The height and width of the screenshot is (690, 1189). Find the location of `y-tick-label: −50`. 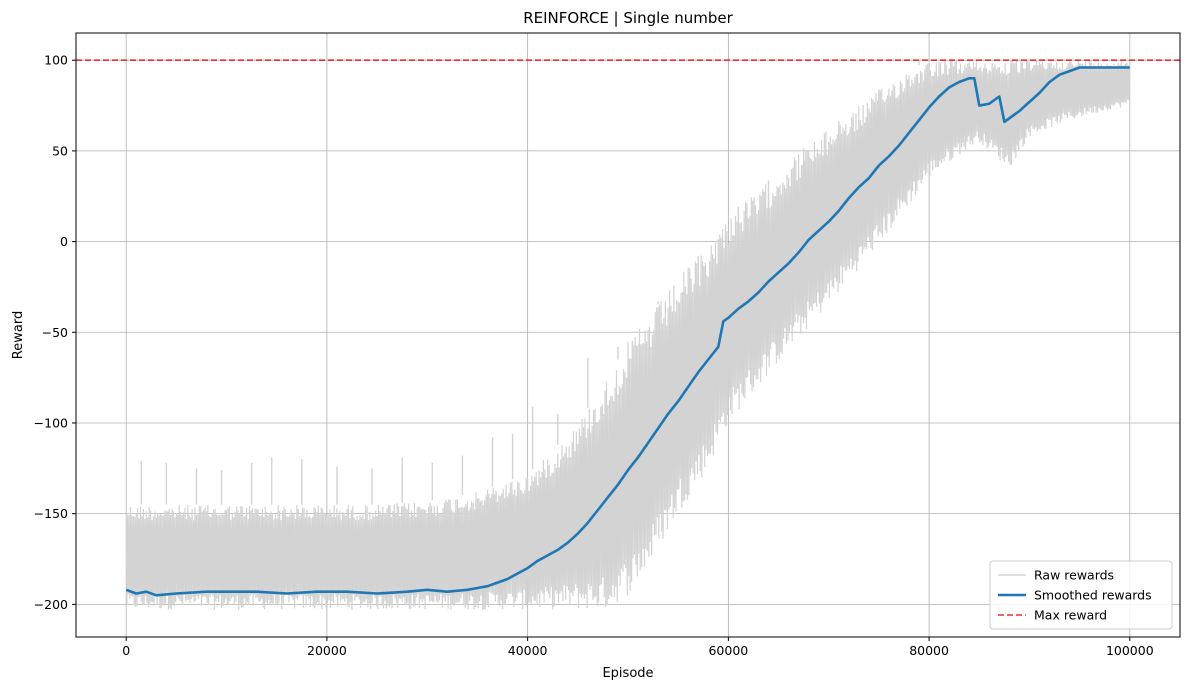

y-tick-label: −50 is located at coordinates (55, 332).